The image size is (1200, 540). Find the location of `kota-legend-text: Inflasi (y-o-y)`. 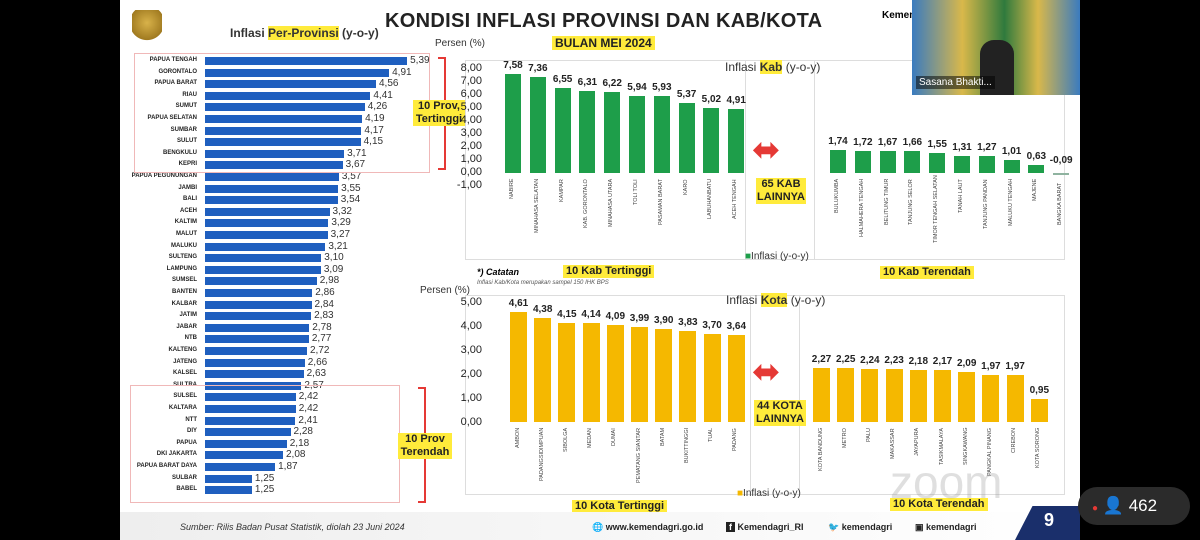

kota-legend-text: Inflasi (y-o-y) is located at coordinates (772, 493).